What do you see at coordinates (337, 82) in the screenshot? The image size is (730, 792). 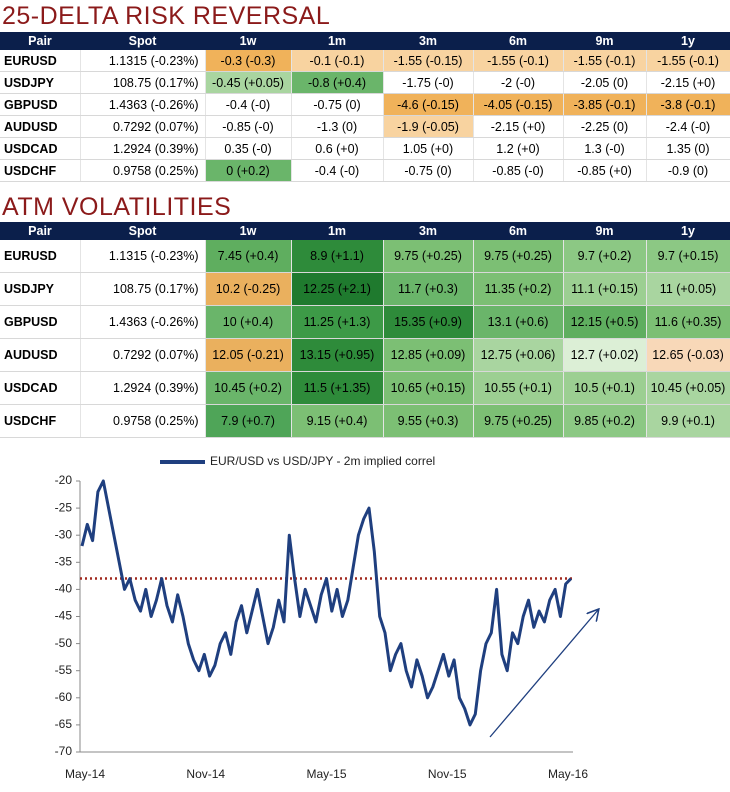 I see `value-cell: -0.8 (+0.4)` at bounding box center [337, 82].